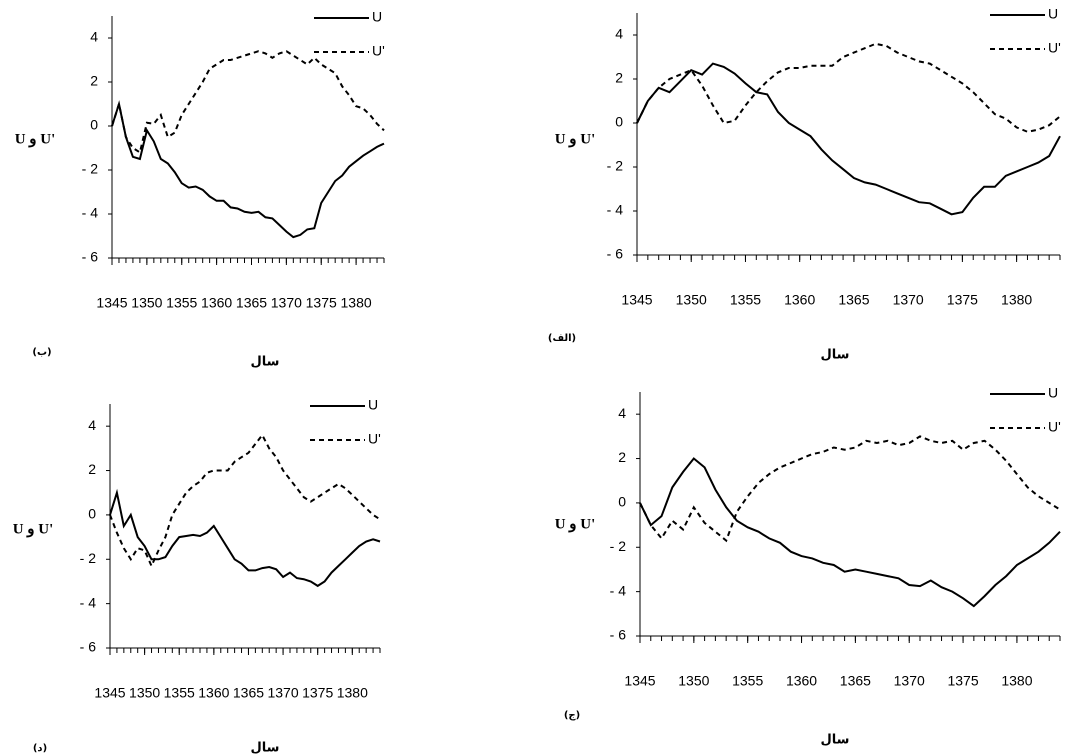 The height and width of the screenshot is (756, 1065). What do you see at coordinates (562, 338) in the screenshot?
I see `panel-label: (الف)` at bounding box center [562, 338].